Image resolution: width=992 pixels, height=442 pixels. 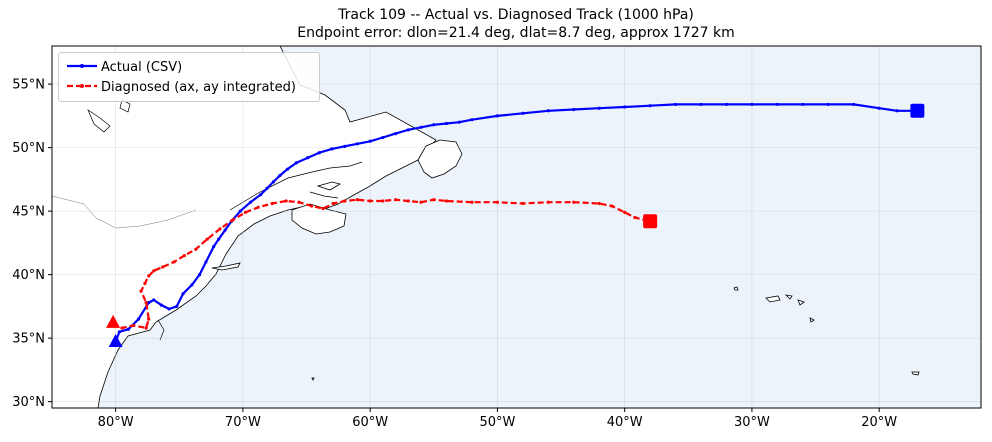 I want to click on start-marker-actual, so click(x=115, y=340).